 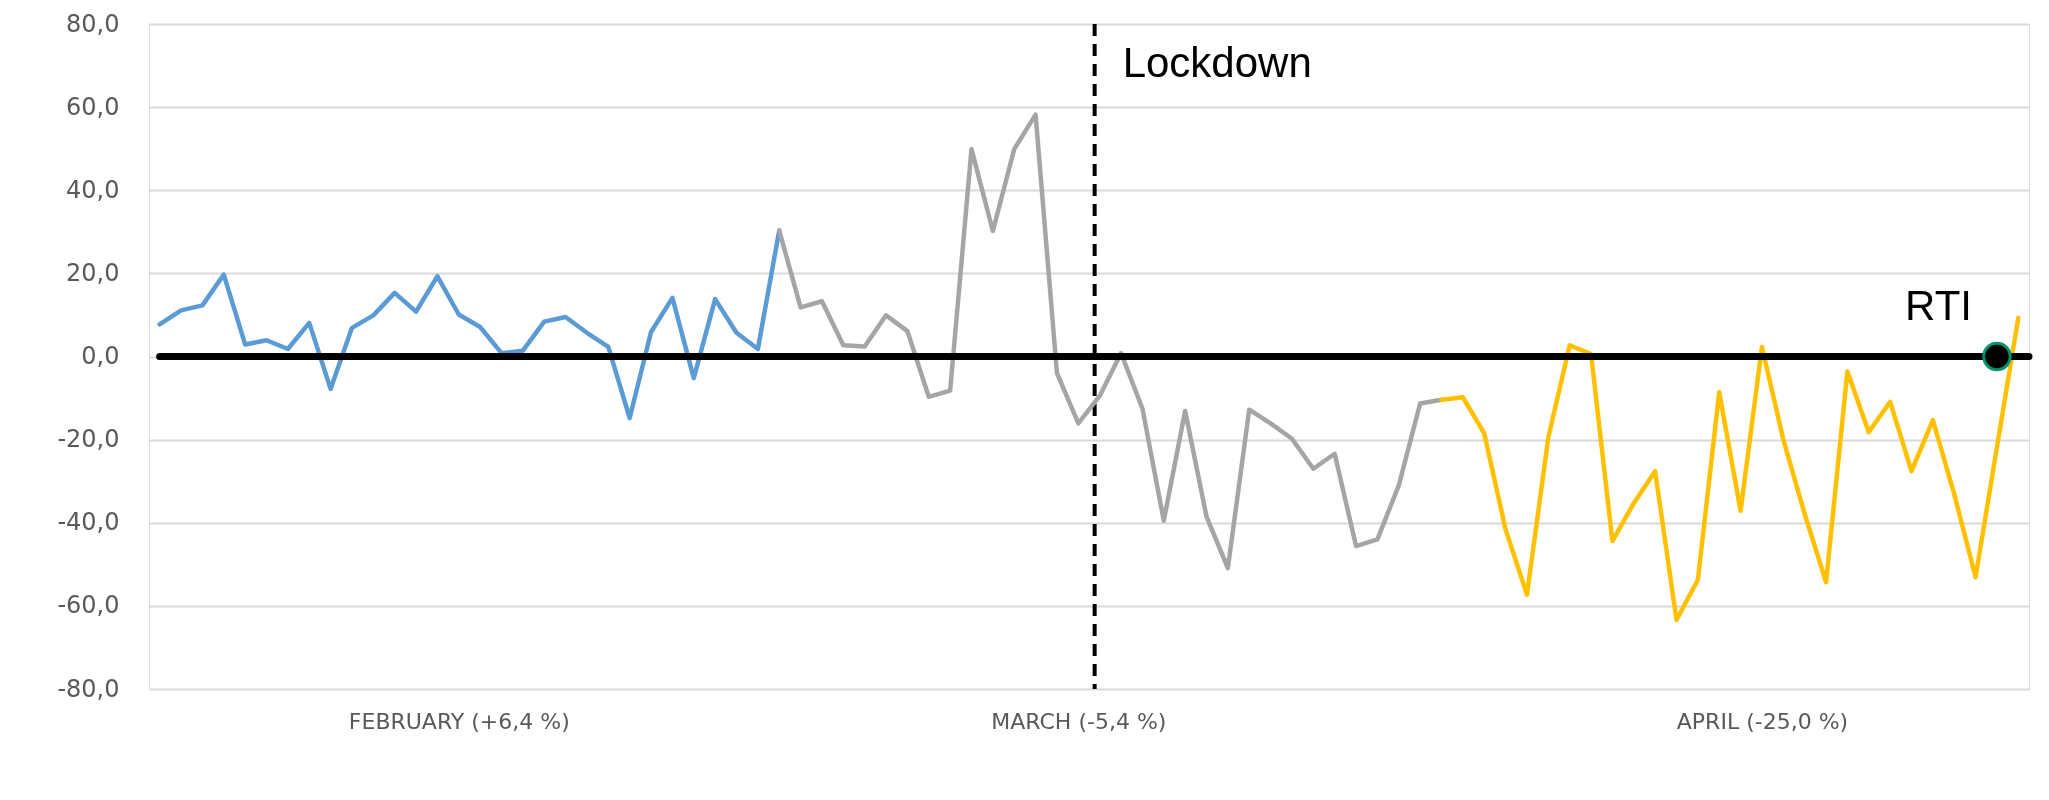 What do you see at coordinates (1762, 721) in the screenshot?
I see `x-tick-label: APRIL (-25,0 %)` at bounding box center [1762, 721].